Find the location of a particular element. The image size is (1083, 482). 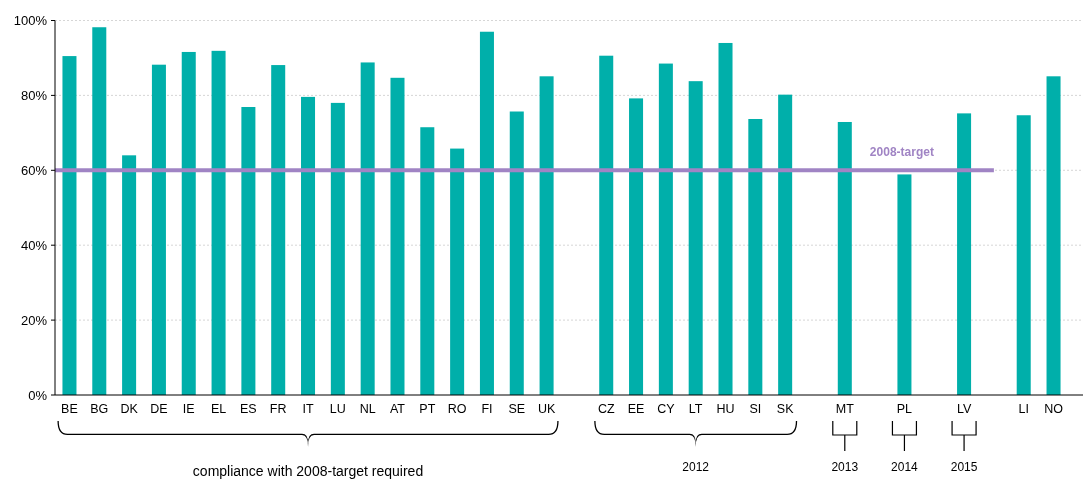

x-tick-label: LI is located at coordinates (1023, 409).